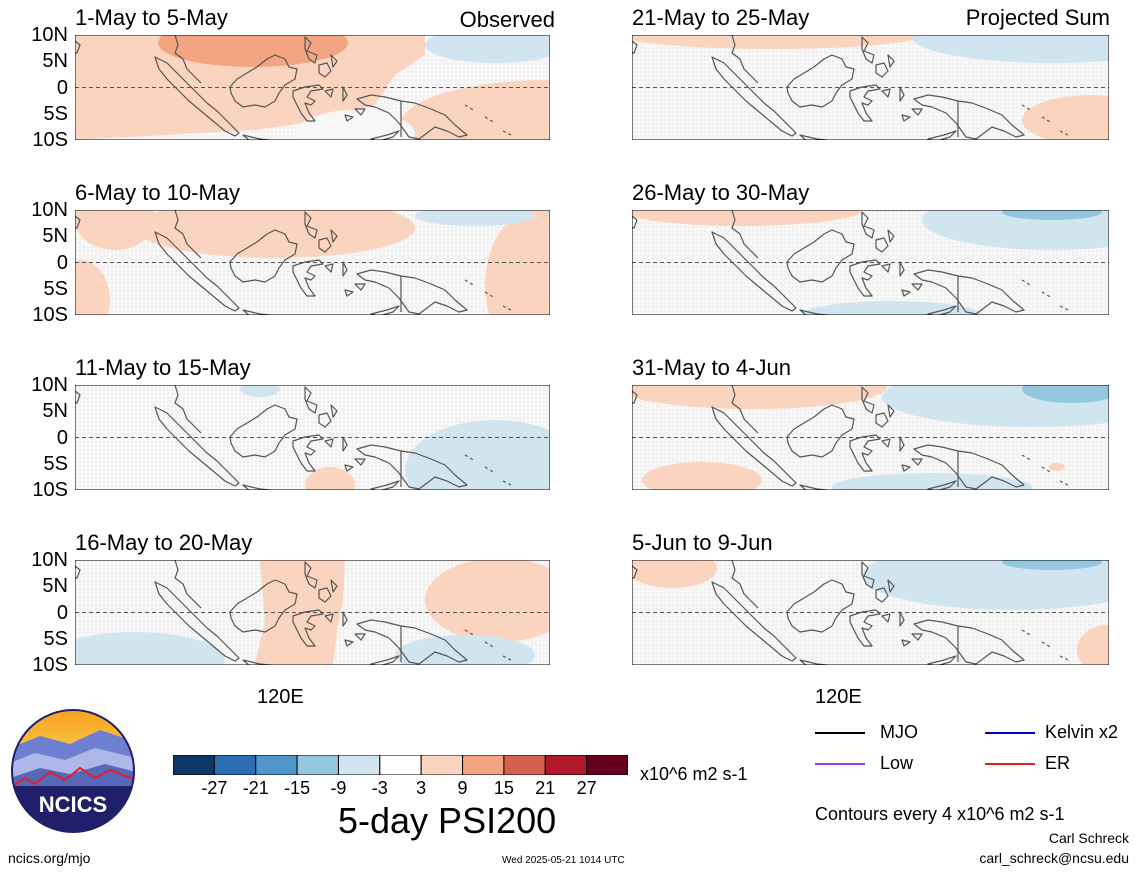 Image resolution: width=1135 pixels, height=873 pixels. Describe the element at coordinates (1088, 838) in the screenshot. I see `author-name: Carl Schreck` at that location.